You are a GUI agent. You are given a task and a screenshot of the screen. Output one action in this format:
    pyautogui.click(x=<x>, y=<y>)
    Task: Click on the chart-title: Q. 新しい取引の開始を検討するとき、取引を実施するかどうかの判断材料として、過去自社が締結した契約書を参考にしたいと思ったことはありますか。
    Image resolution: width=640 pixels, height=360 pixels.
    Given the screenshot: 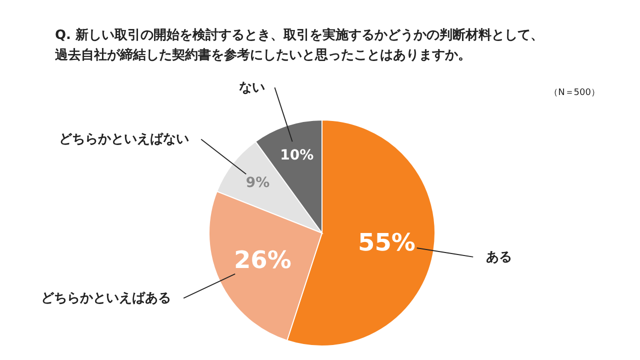 What is the action you would take?
    pyautogui.click(x=299, y=45)
    